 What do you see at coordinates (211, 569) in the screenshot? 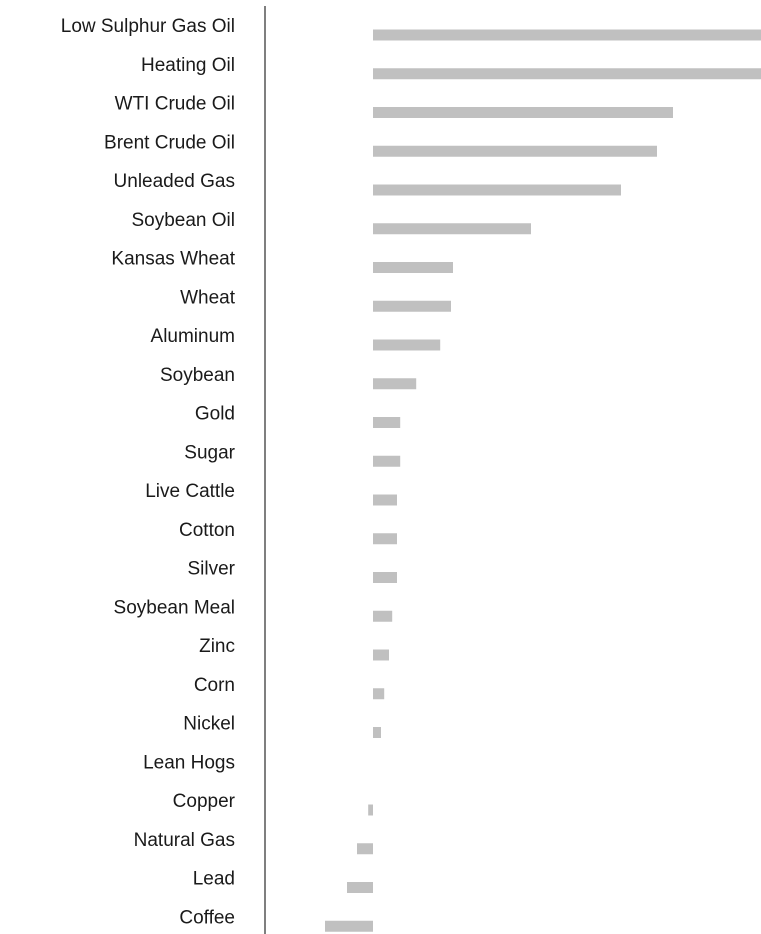
I see `category-label: Silver` at bounding box center [211, 569].